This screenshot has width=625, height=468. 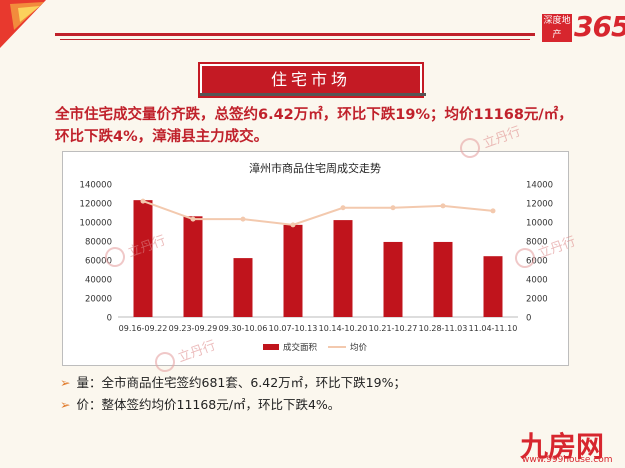 I want to click on y-right-tick-label: 10000, so click(x=539, y=224).